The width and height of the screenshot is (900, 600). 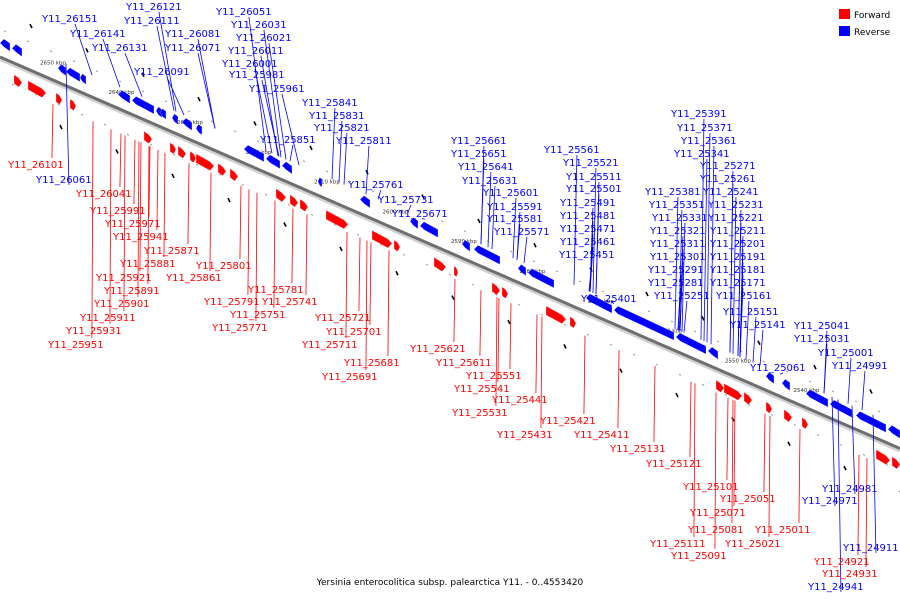 I want to click on gene-label-y11-26151: Y11_26151, so click(x=69, y=19).